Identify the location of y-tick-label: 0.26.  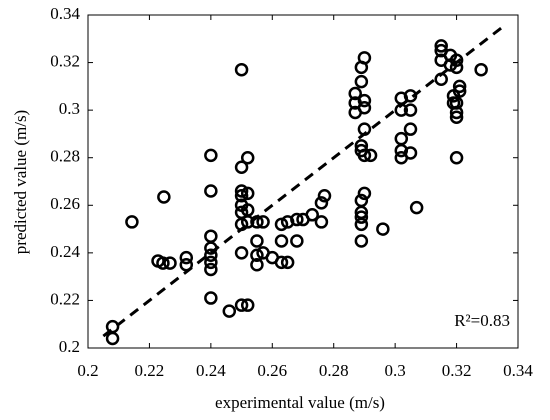
(65, 203).